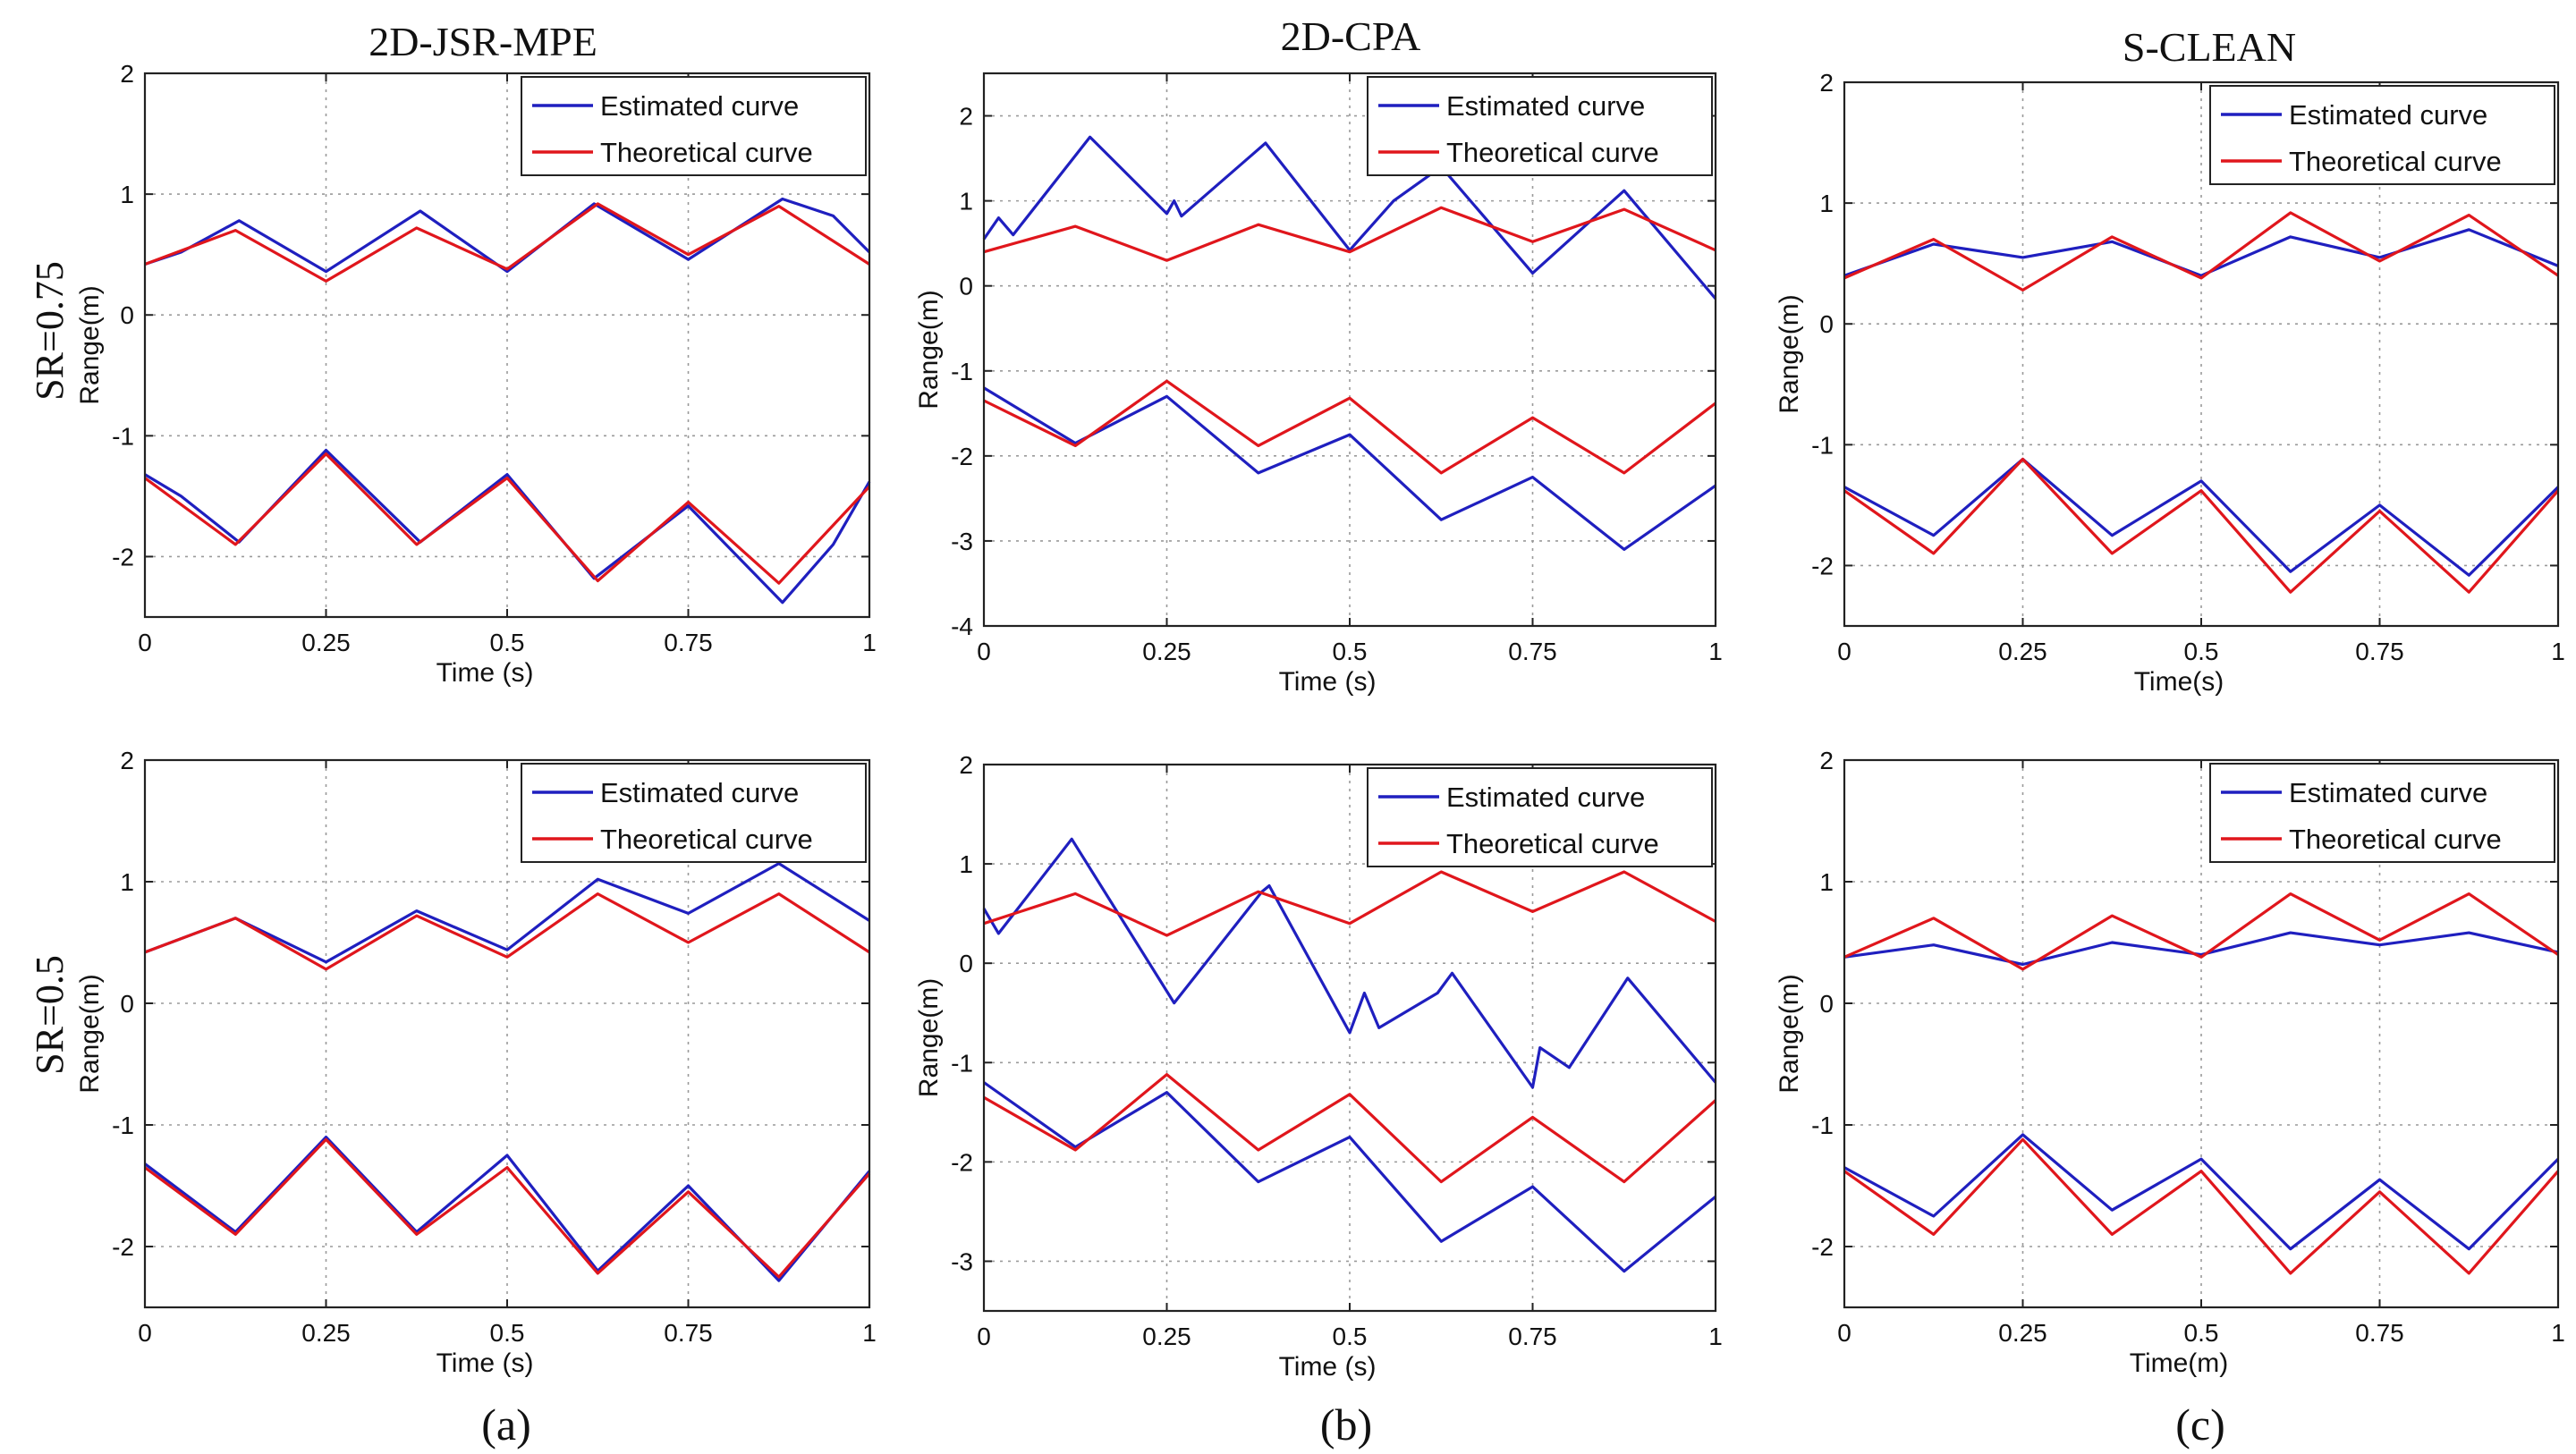  Describe the element at coordinates (2200, 1424) in the screenshot. I see `panel-label-c: (c)` at that location.